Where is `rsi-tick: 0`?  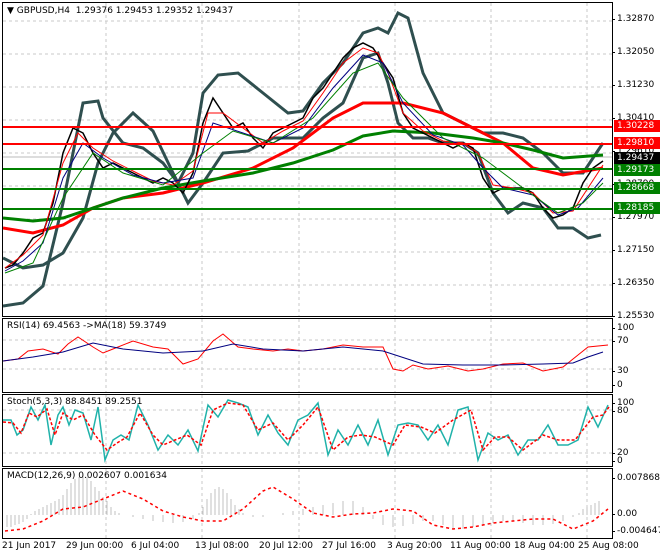
rsi-tick: 0 is located at coordinates (617, 385).